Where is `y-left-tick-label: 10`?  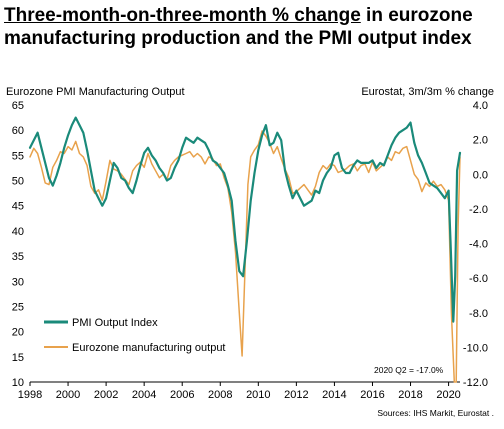
y-left-tick-label: 10 is located at coordinates (18, 383).